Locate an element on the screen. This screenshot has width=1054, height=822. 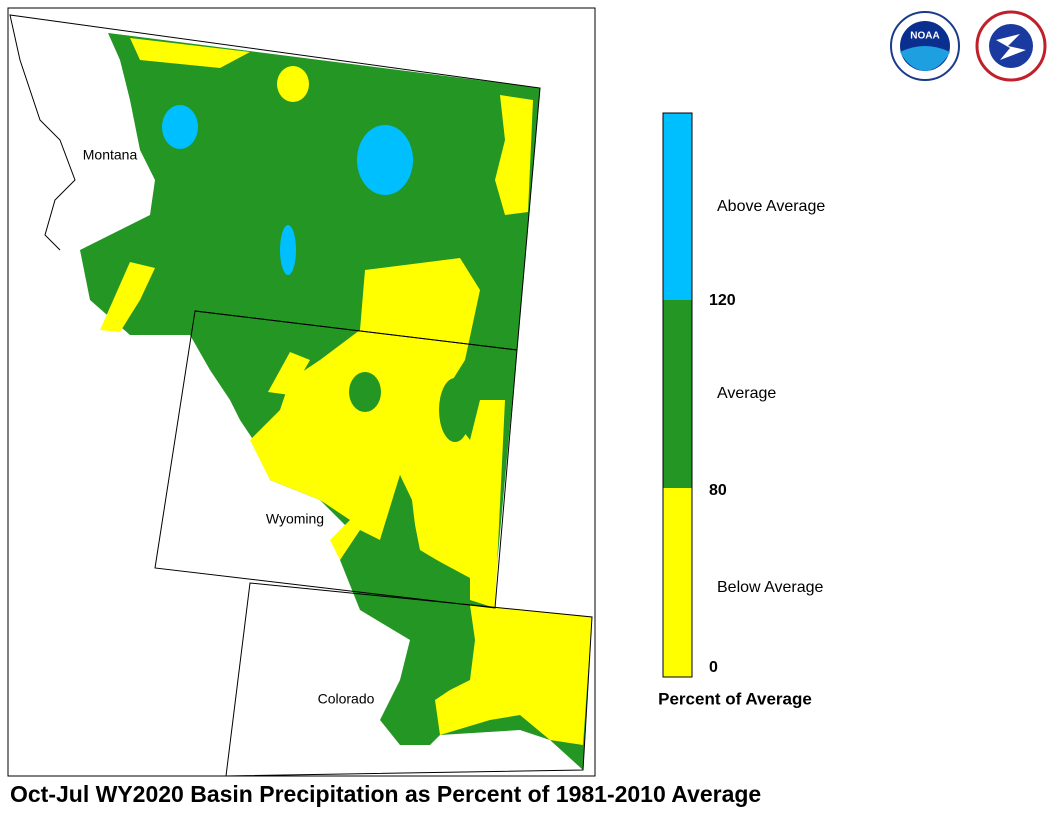
state-label: Wyoming is located at coordinates (295, 519).